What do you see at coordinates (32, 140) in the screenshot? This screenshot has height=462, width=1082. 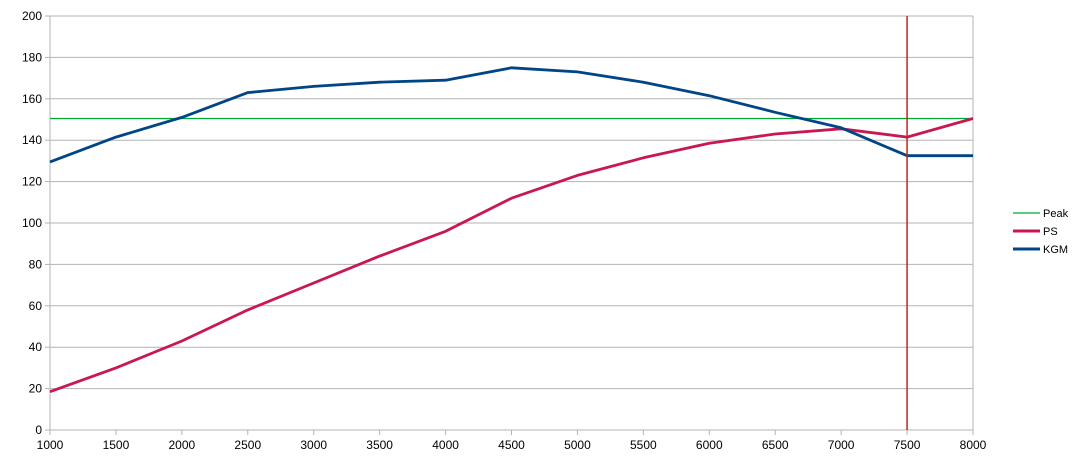 I see `y-tick-label: 140` at bounding box center [32, 140].